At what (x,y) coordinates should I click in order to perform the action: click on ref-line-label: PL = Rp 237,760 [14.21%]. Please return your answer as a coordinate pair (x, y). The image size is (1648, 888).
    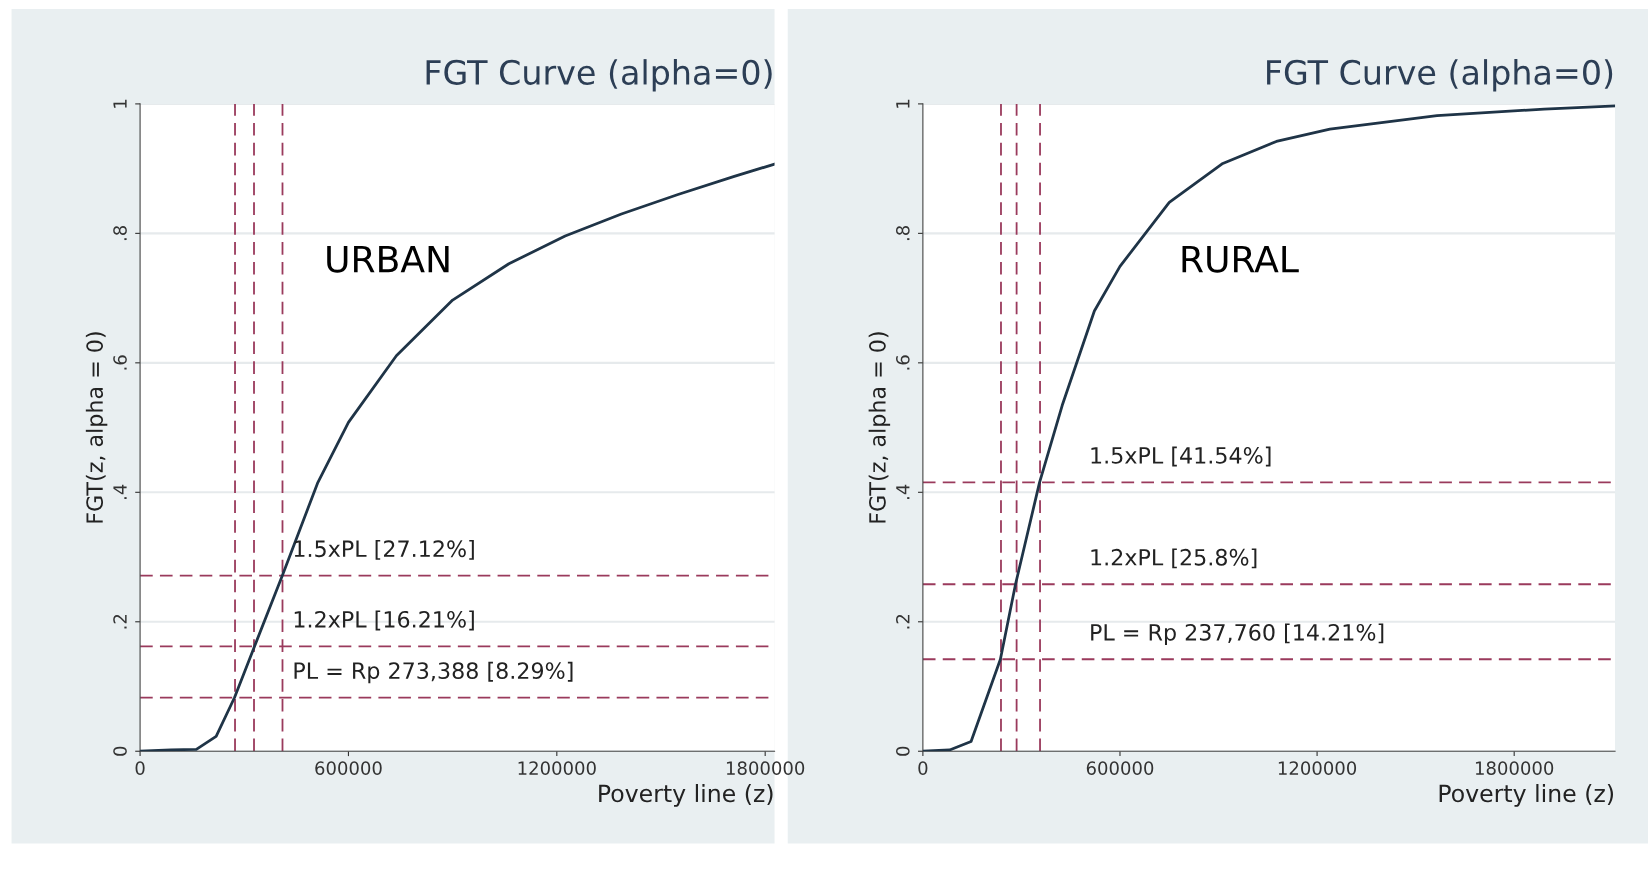
    Looking at the image, I should click on (1237, 634).